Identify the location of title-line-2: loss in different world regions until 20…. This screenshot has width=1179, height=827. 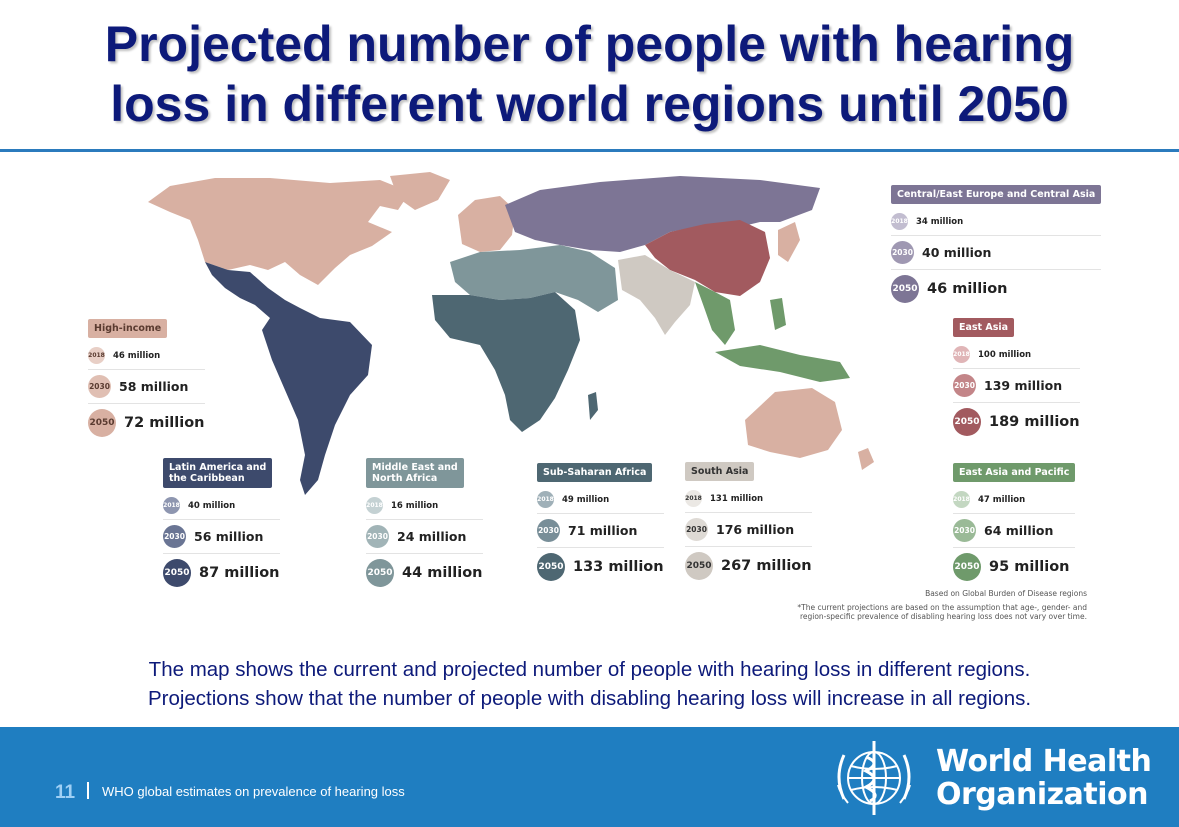
(589, 104).